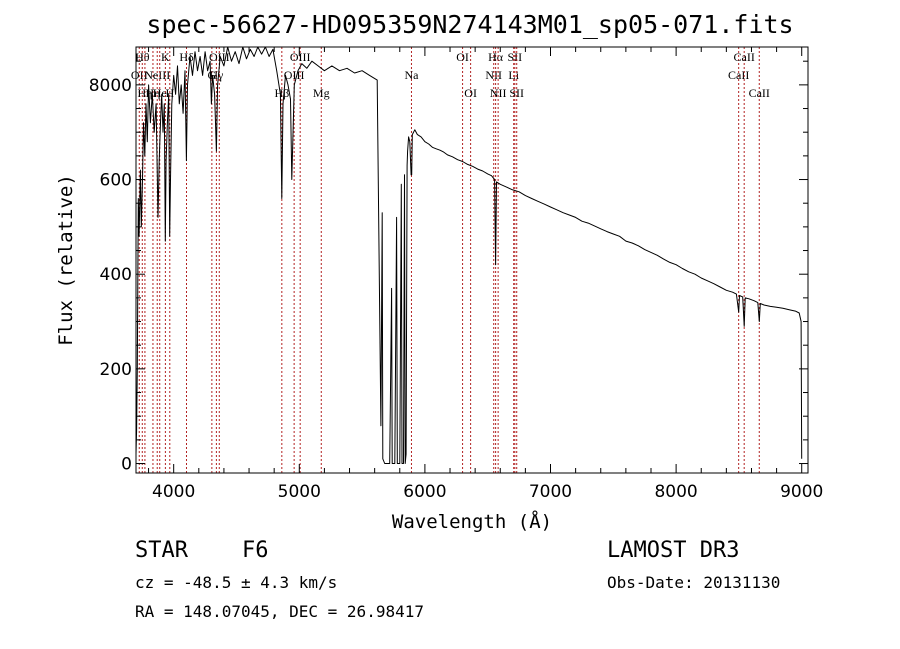 This screenshot has height=649, width=900. Describe the element at coordinates (110, 86) in the screenshot. I see `y-tick-label-4: 8000` at that location.